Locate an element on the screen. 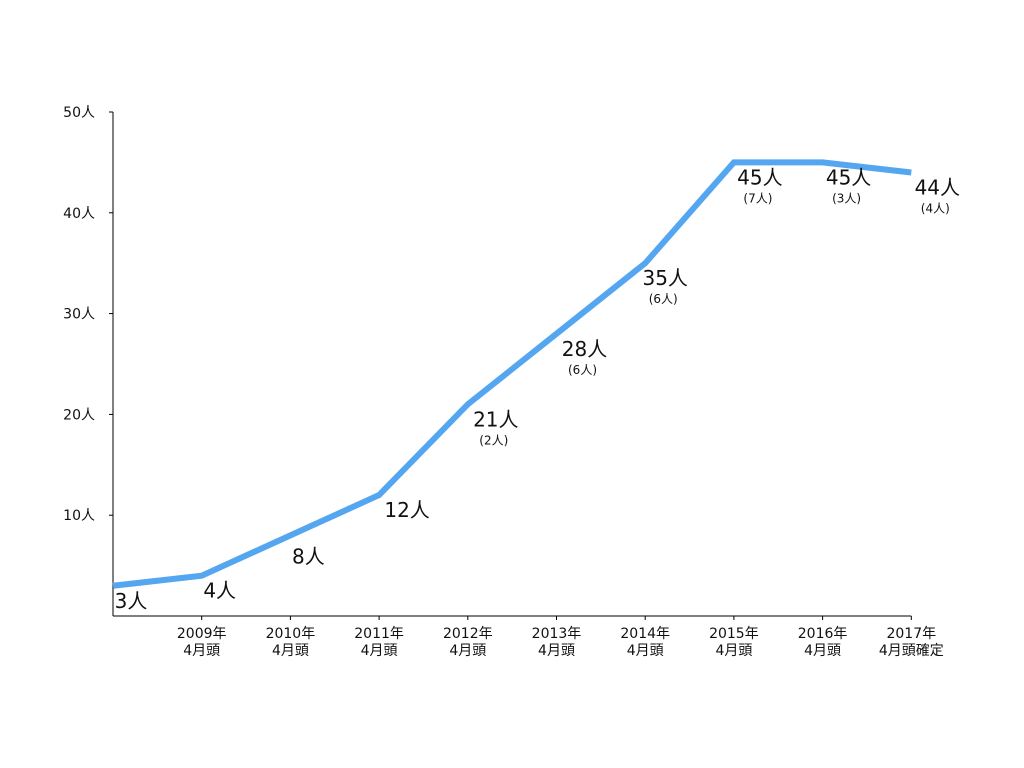 This screenshot has height=768, width=1024. y-tick-label: 10人 is located at coordinates (79, 516).